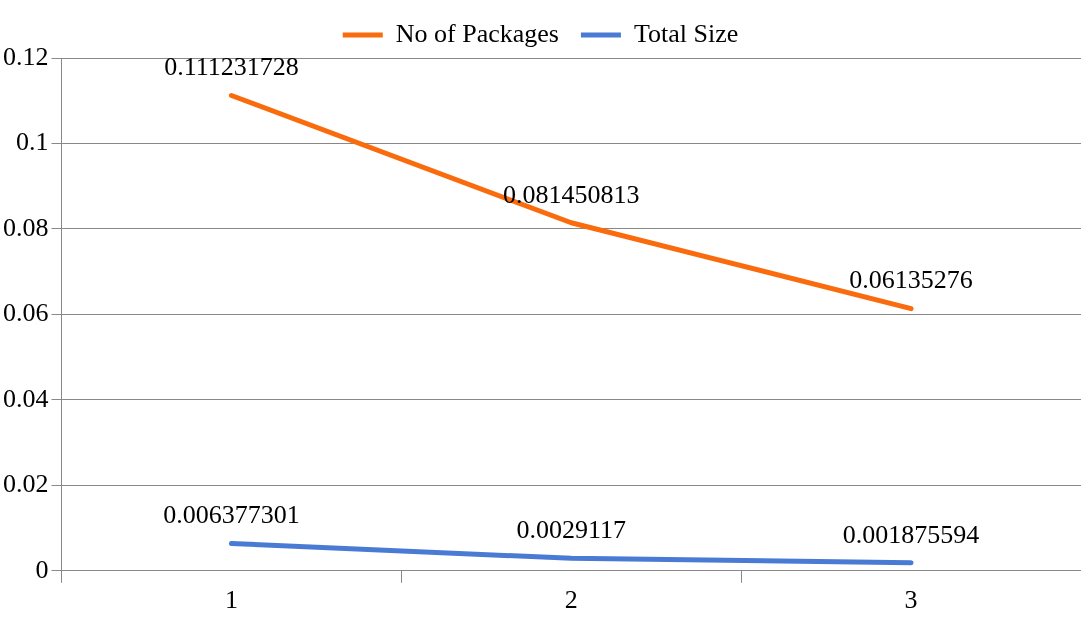 This screenshot has height=630, width=1081. Describe the element at coordinates (686, 33) in the screenshot. I see `legend-label: Total Size` at that location.